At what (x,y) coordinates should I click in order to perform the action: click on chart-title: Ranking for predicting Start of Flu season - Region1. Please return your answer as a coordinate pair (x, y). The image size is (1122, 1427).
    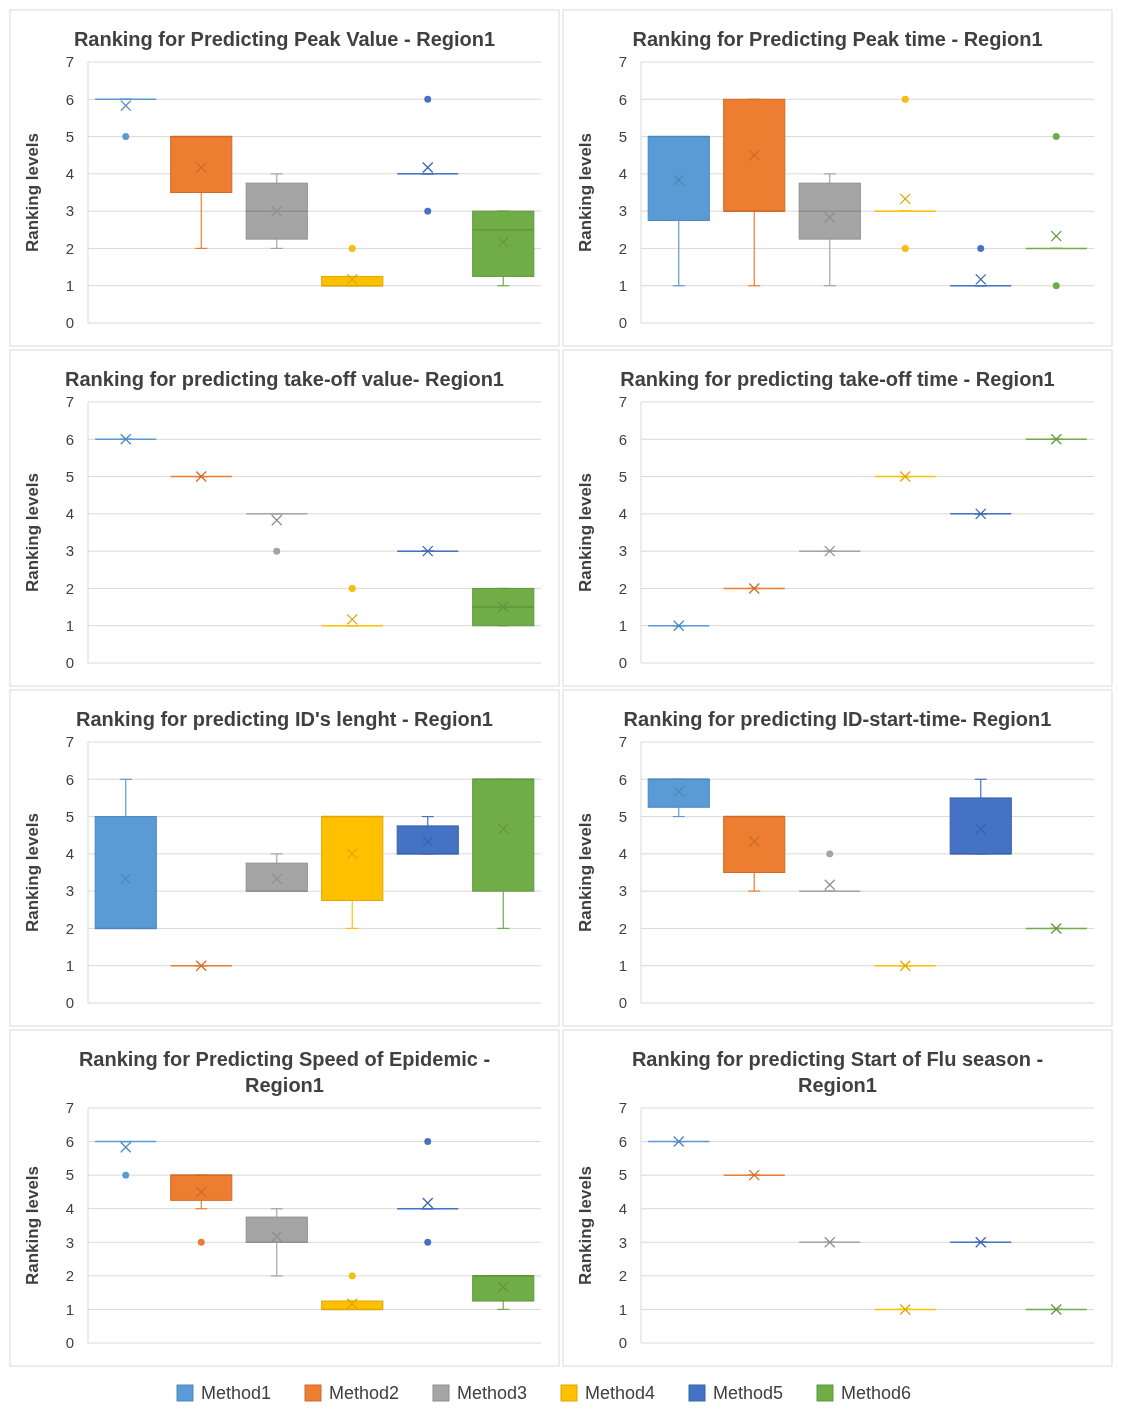
    Looking at the image, I should click on (837, 1072).